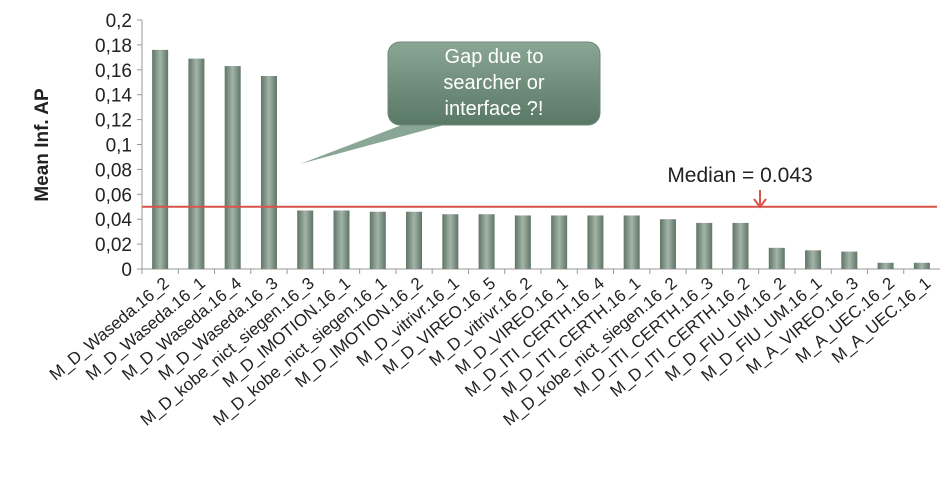 The width and height of the screenshot is (940, 485). Describe the element at coordinates (760, 199) in the screenshot. I see `median-arrow` at that location.